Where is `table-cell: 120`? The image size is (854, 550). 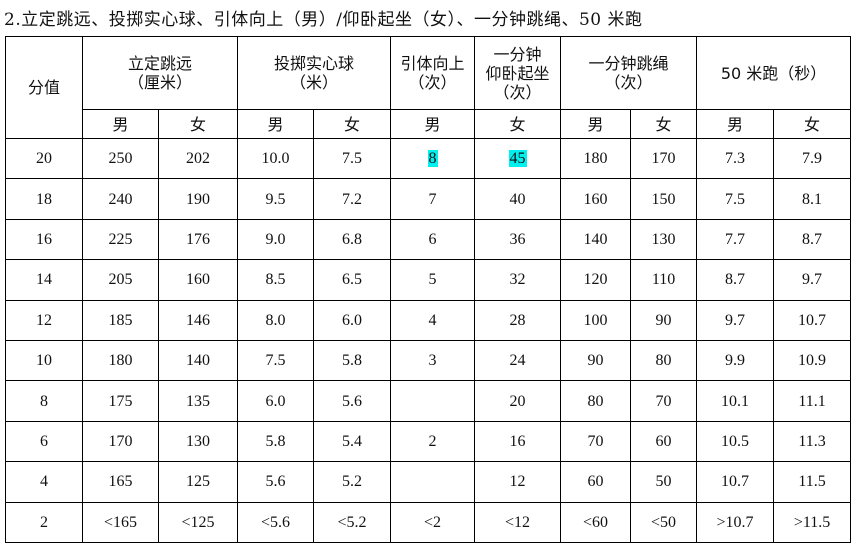
table-cell: 120 is located at coordinates (596, 280).